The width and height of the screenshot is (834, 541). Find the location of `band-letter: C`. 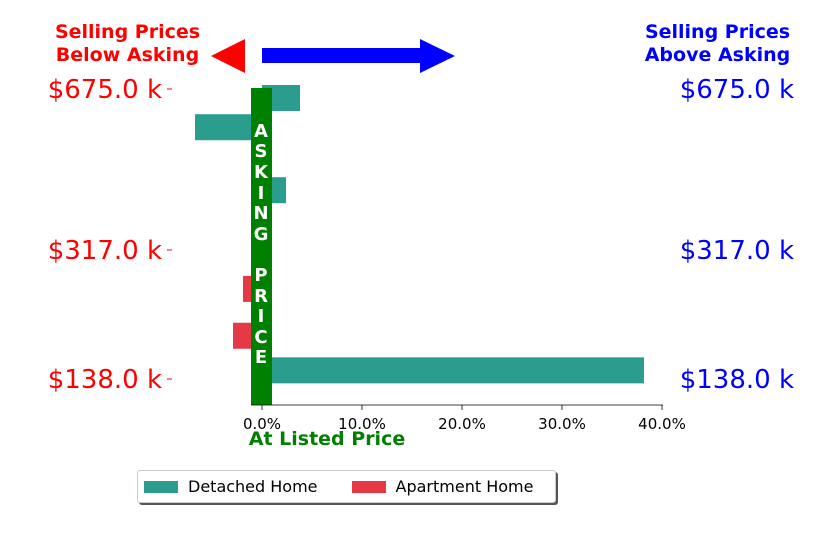

band-letter: C is located at coordinates (260, 337).